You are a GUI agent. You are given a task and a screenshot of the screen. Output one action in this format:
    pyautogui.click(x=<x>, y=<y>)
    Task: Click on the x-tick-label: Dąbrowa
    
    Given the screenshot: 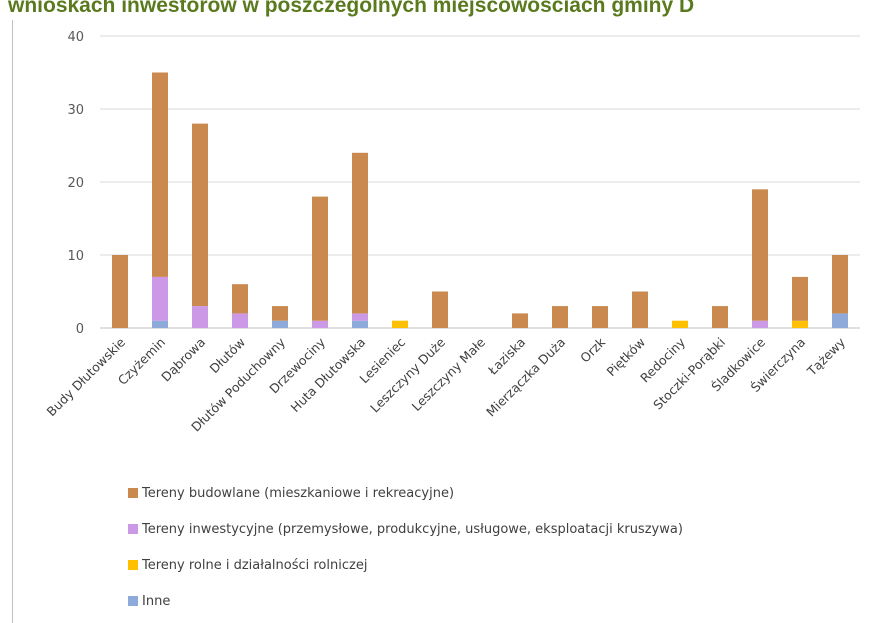 What is the action you would take?
    pyautogui.click(x=183, y=360)
    